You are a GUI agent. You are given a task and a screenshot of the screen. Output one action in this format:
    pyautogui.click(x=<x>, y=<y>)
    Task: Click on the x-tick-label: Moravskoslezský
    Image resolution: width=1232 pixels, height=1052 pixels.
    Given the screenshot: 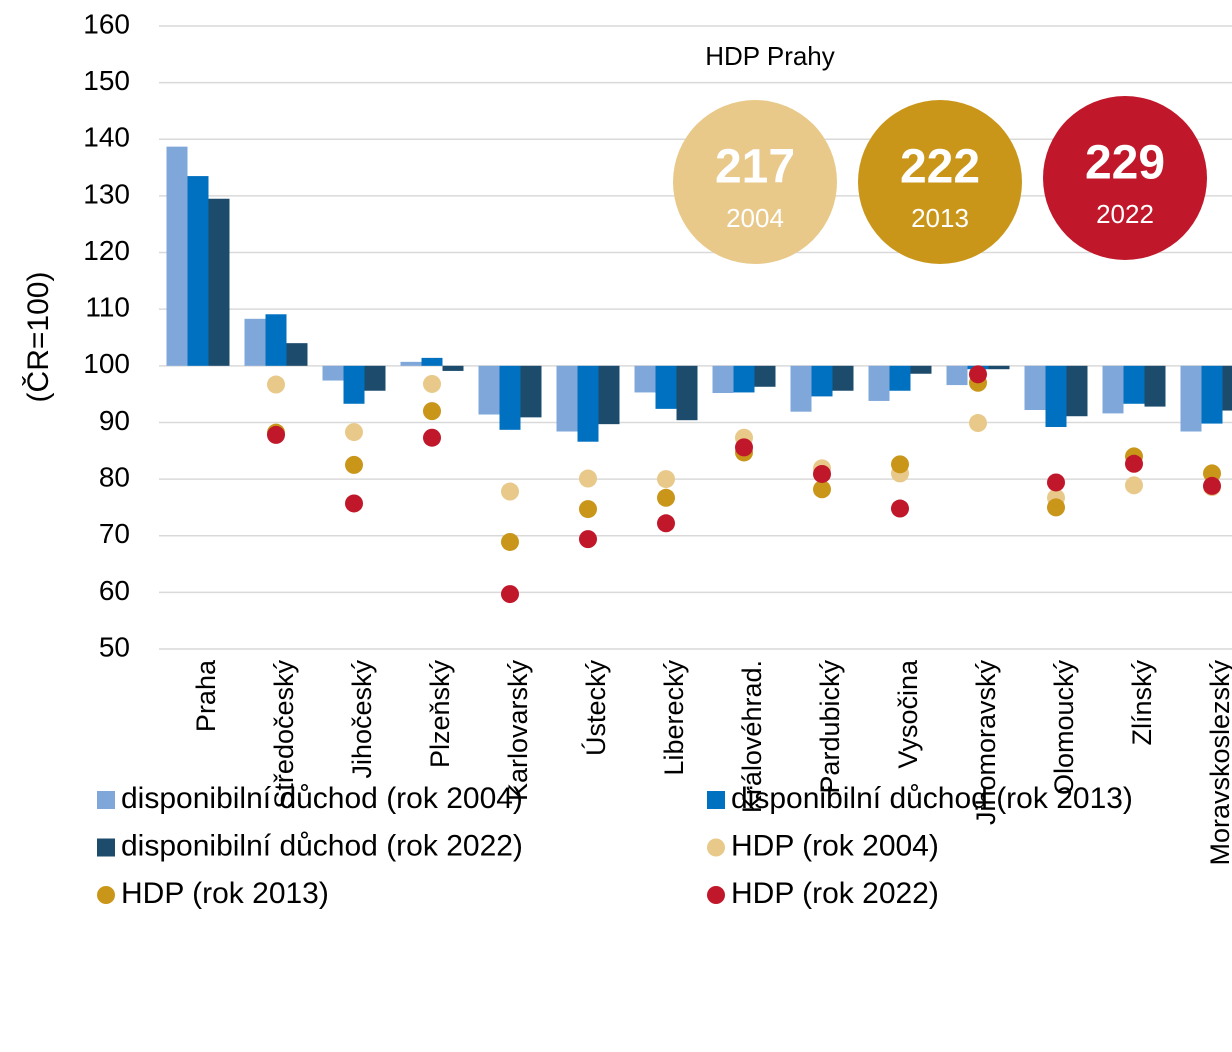 What is the action you would take?
    pyautogui.click(x=1218, y=763)
    